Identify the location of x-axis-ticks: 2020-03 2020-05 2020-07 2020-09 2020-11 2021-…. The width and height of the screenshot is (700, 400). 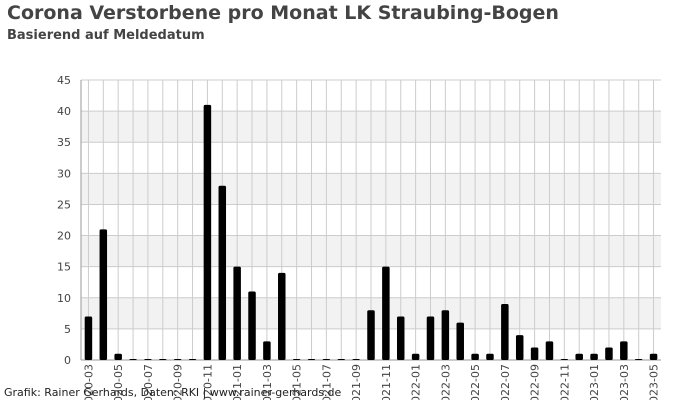
(371, 382).